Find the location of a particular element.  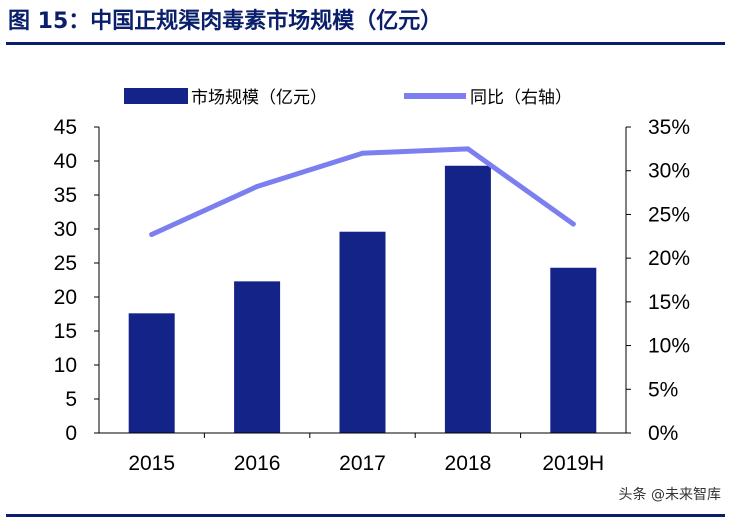

left-tick-label: 15 is located at coordinates (65, 331).